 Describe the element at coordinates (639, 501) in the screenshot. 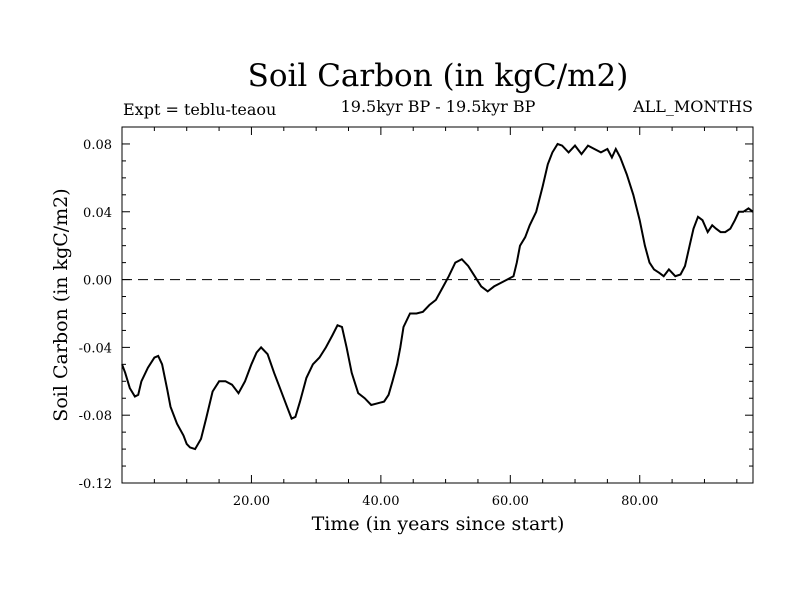

I see `x-tick-label: 80.00` at that location.